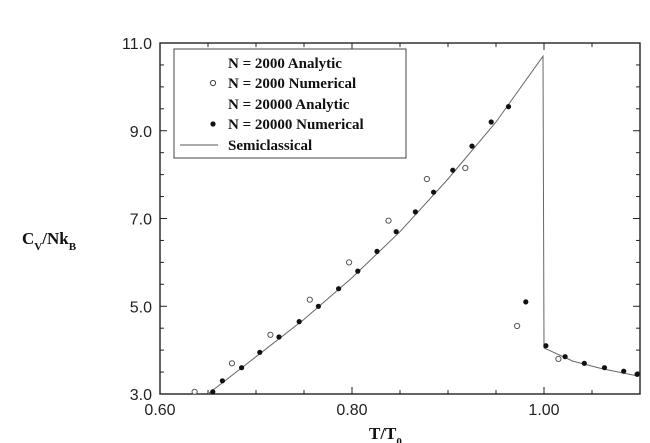 Image resolution: width=650 pixels, height=443 pixels. Describe the element at coordinates (351, 410) in the screenshot. I see `x-tick-label: 0.80` at that location.